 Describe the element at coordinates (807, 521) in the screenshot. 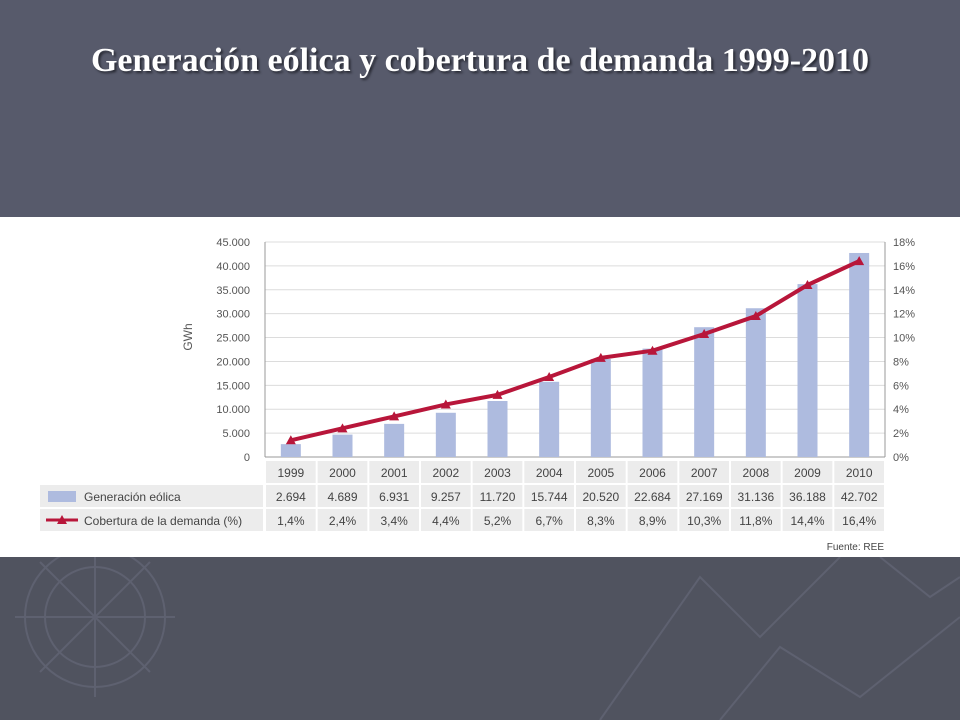

I see `data-label: 14,4%` at that location.